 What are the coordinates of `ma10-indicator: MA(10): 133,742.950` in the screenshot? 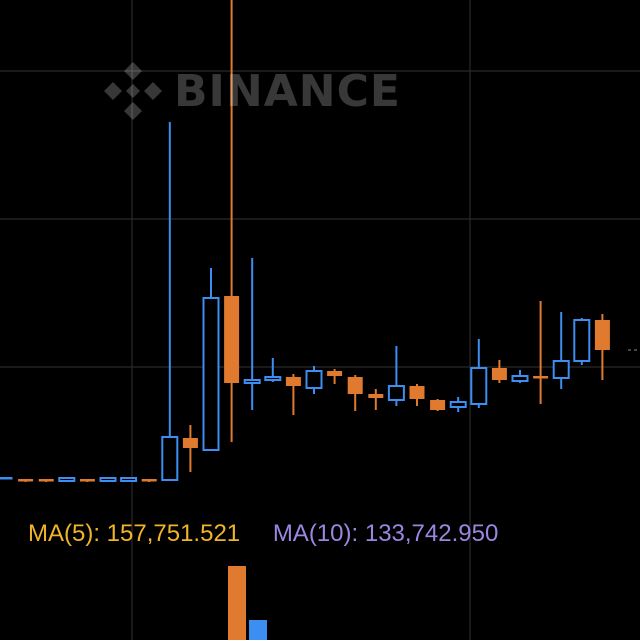 It's located at (386, 533).